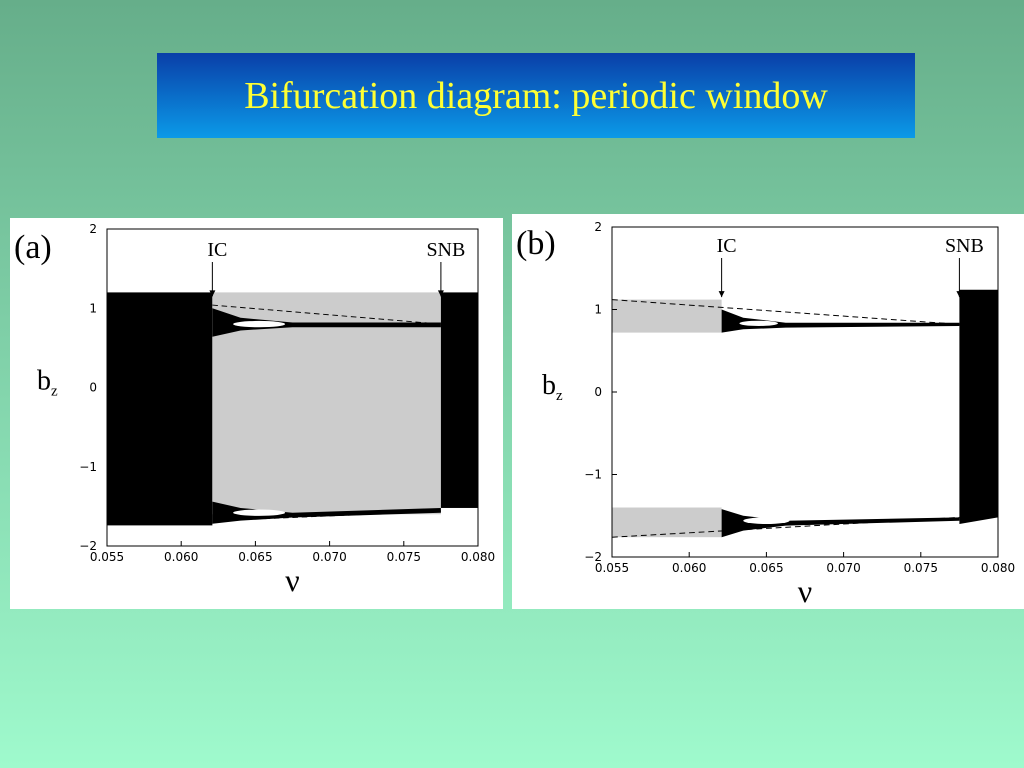 Image resolution: width=1024 pixels, height=768 pixels. Describe the element at coordinates (536, 95) in the screenshot. I see `slide-title: Bifurcation diagram: periodic window` at that location.